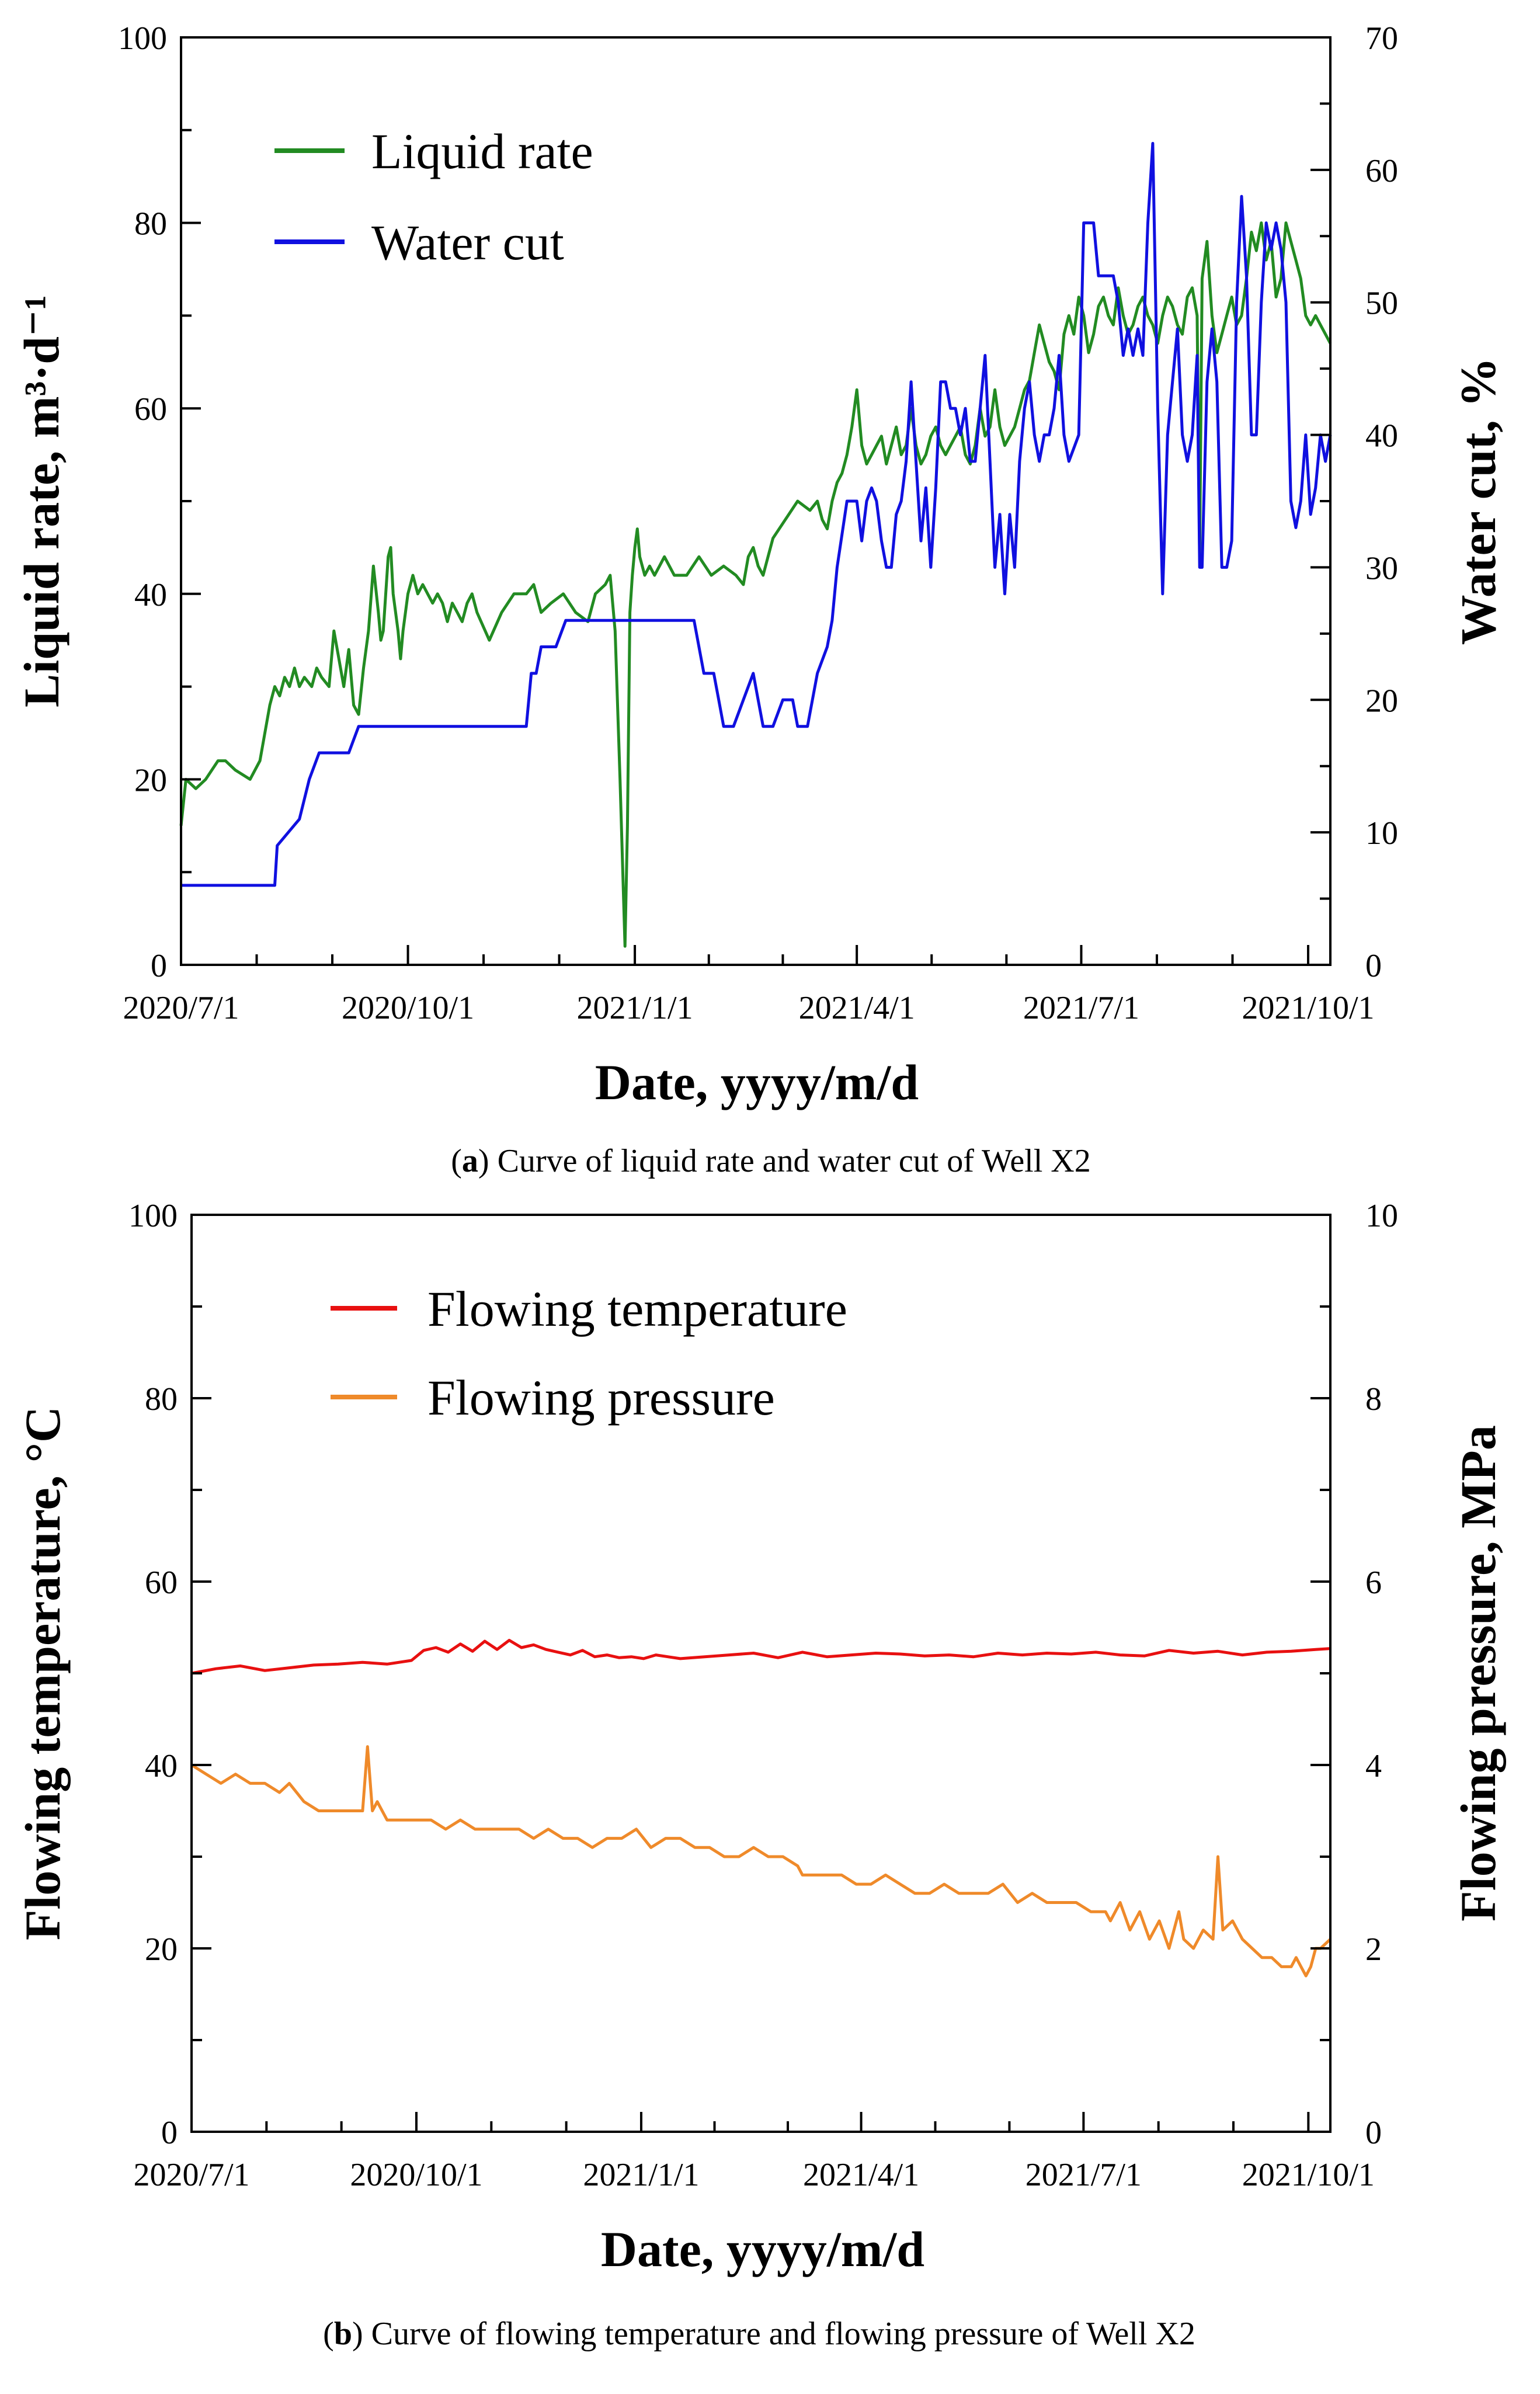 The image size is (1540, 2394). I want to click on chart-b-series-flowing-pressure, so click(761, 1862).